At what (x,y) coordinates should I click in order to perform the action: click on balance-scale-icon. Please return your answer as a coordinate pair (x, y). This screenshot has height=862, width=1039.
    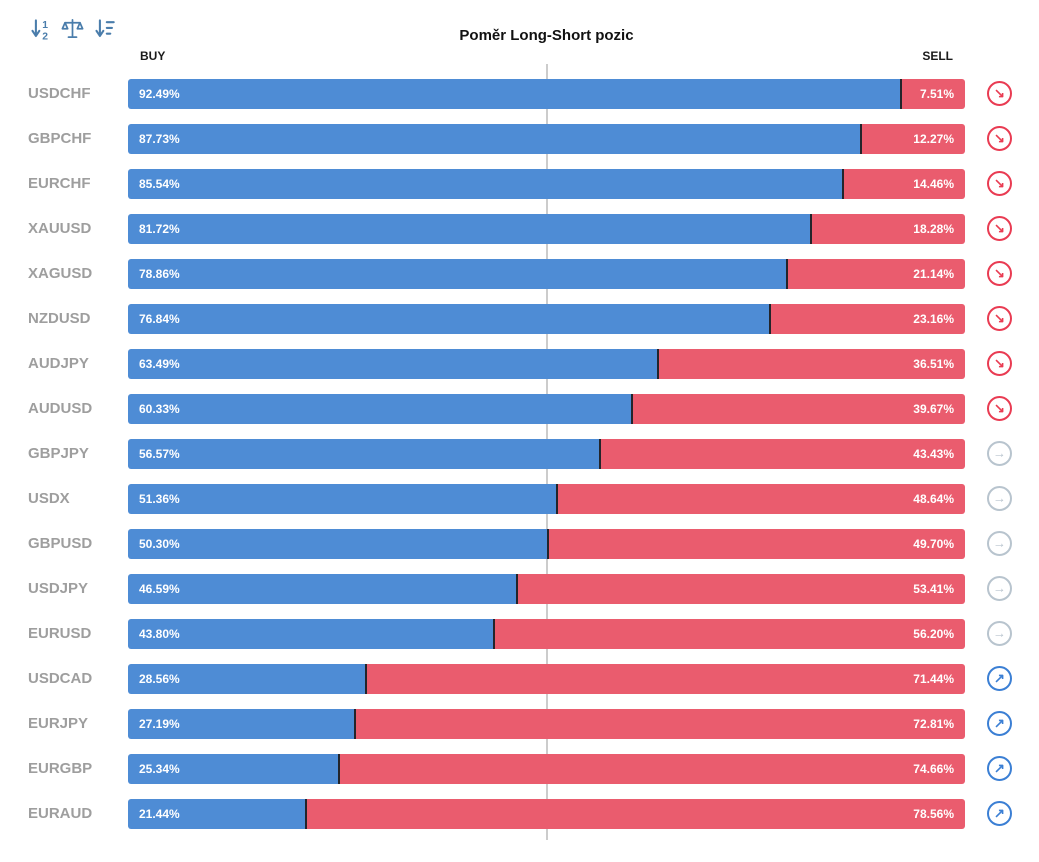
    Looking at the image, I should click on (72, 28).